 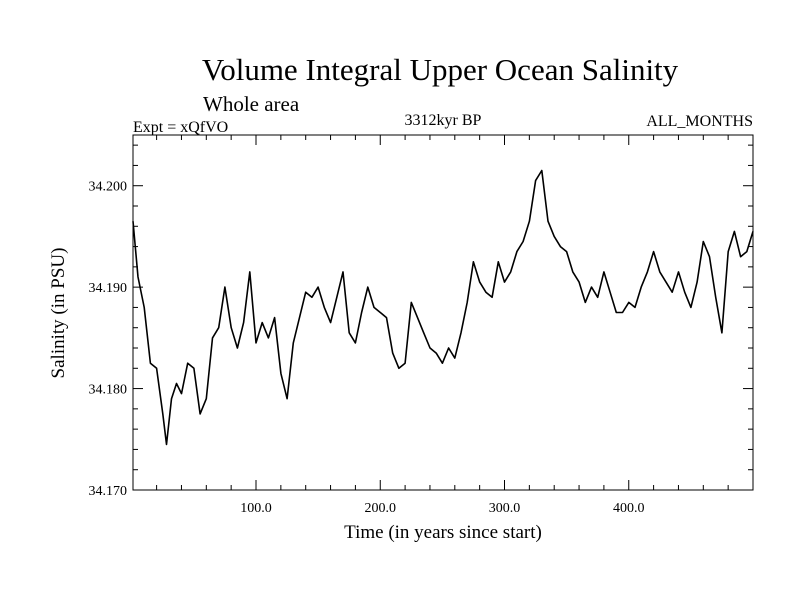 I want to click on y-tick-label: 34.190, so click(x=108, y=288).